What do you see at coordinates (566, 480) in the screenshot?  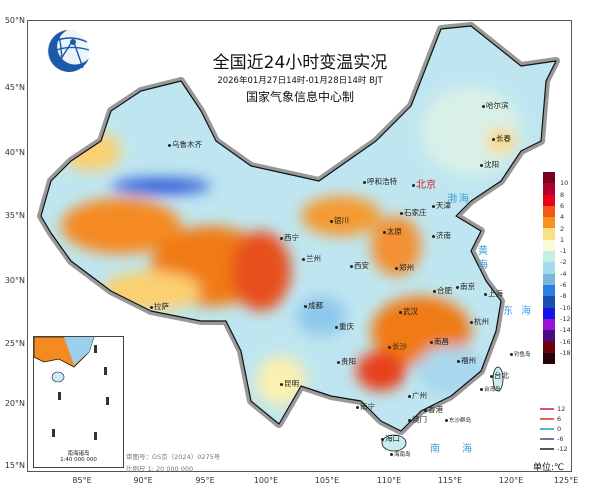 I see `lon-label: 125°E` at bounding box center [566, 480].